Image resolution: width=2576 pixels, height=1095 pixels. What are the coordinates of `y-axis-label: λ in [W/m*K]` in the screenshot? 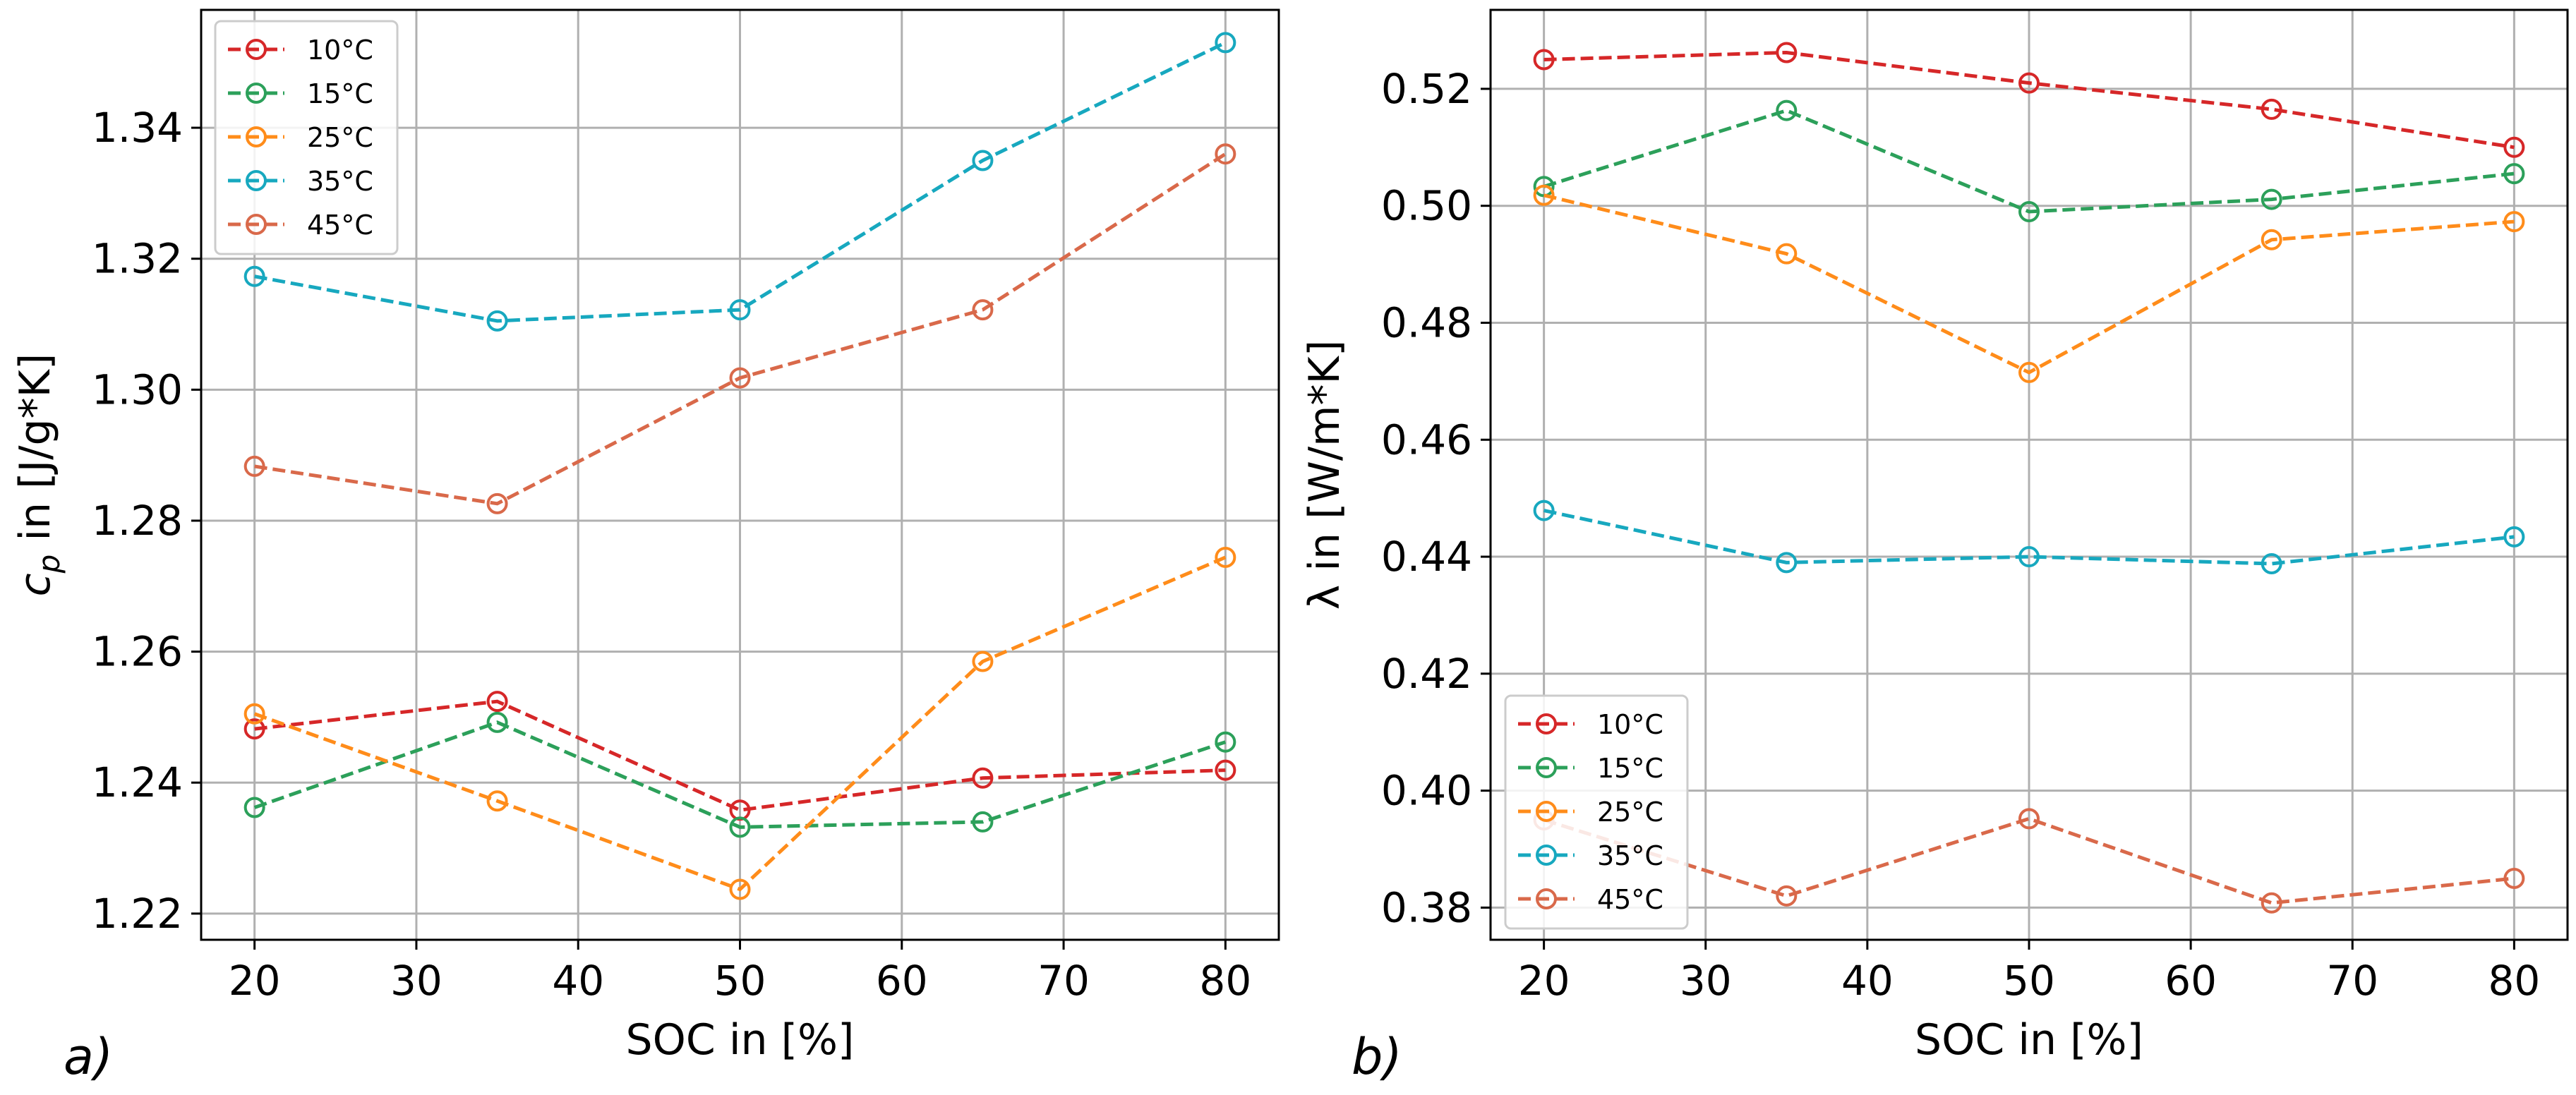 It's located at (1324, 475).